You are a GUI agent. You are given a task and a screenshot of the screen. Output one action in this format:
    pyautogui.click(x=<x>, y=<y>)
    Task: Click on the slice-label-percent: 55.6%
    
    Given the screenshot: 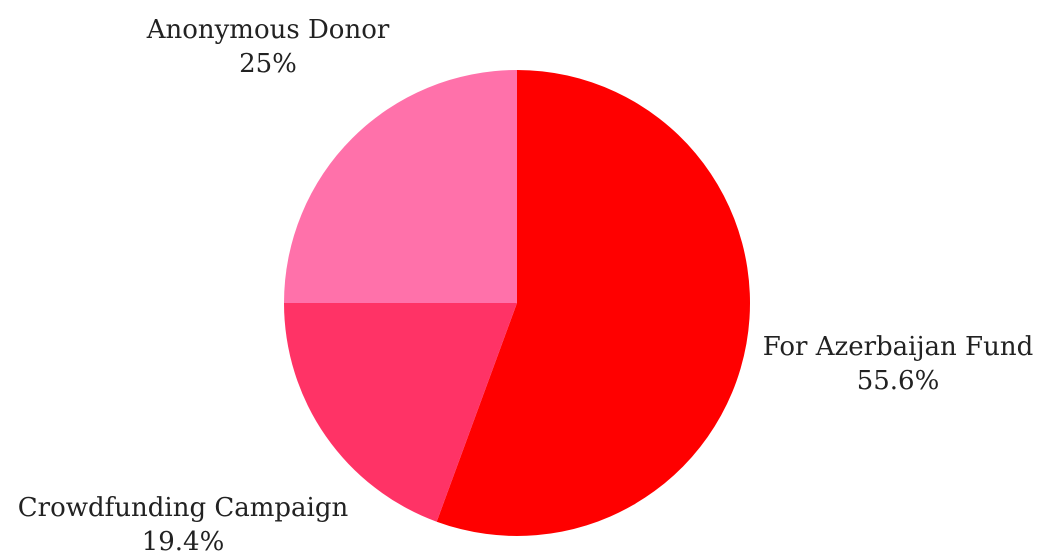 What is the action you would take?
    pyautogui.click(x=898, y=381)
    